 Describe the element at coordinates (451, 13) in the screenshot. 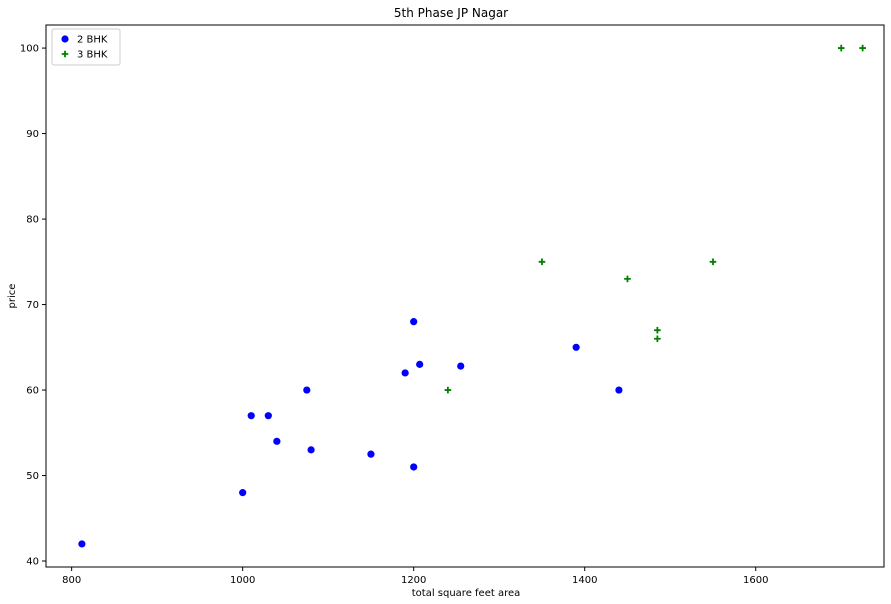

I see `chart-title: 5th Phase JP Nagar` at that location.